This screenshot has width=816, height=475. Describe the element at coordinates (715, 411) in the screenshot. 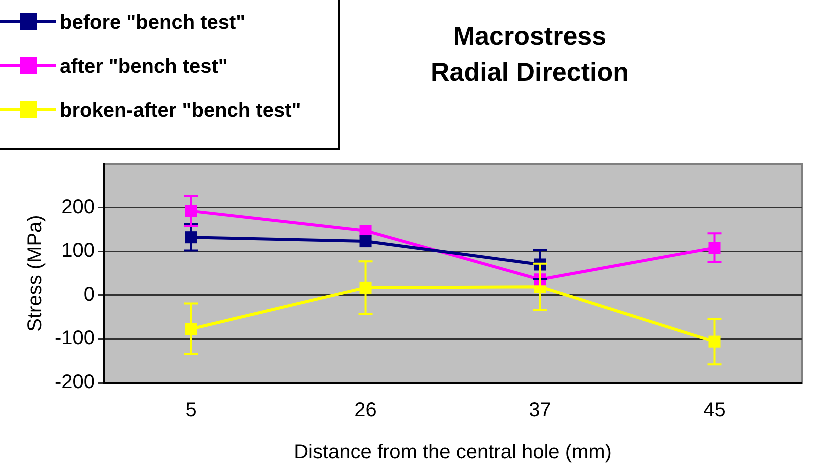

I see `x-tick-label: 45` at that location.